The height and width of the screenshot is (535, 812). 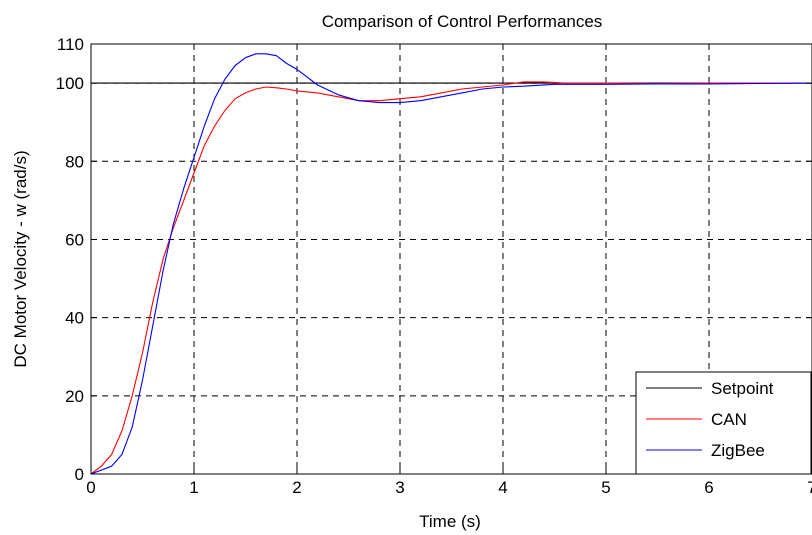 What do you see at coordinates (74, 318) in the screenshot?
I see `y-tick-label: 40` at bounding box center [74, 318].